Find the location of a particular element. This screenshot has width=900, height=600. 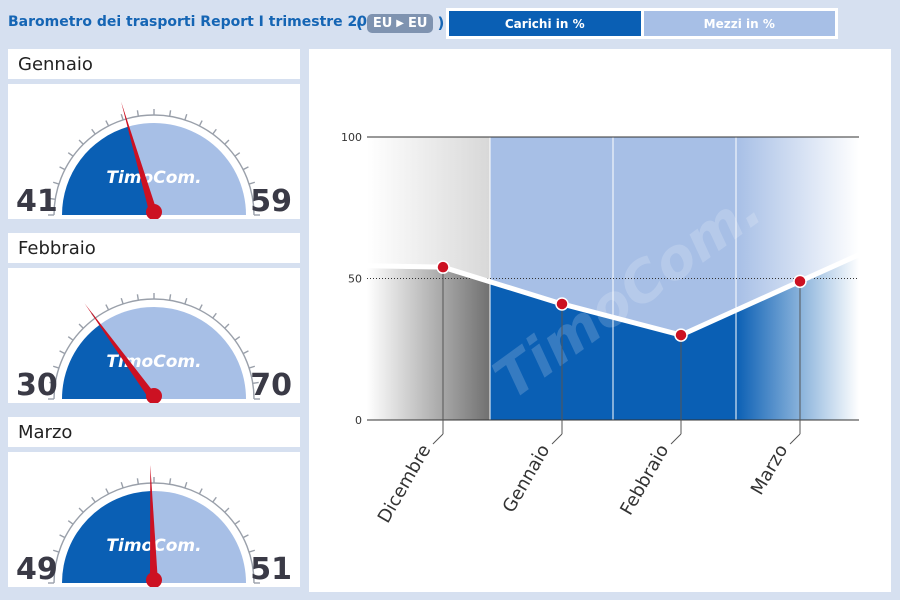

route-from: EU is located at coordinates (382, 23).